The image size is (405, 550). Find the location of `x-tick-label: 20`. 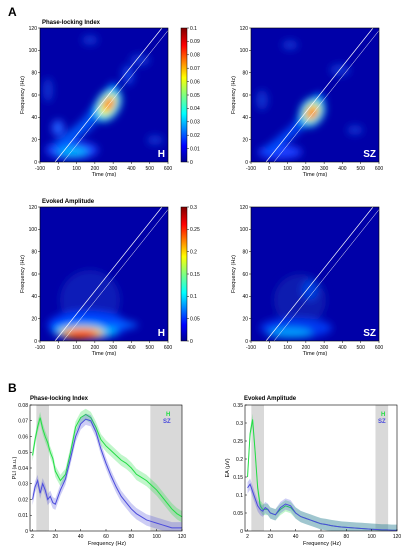

x-tick-label: 20 is located at coordinates (56, 537).